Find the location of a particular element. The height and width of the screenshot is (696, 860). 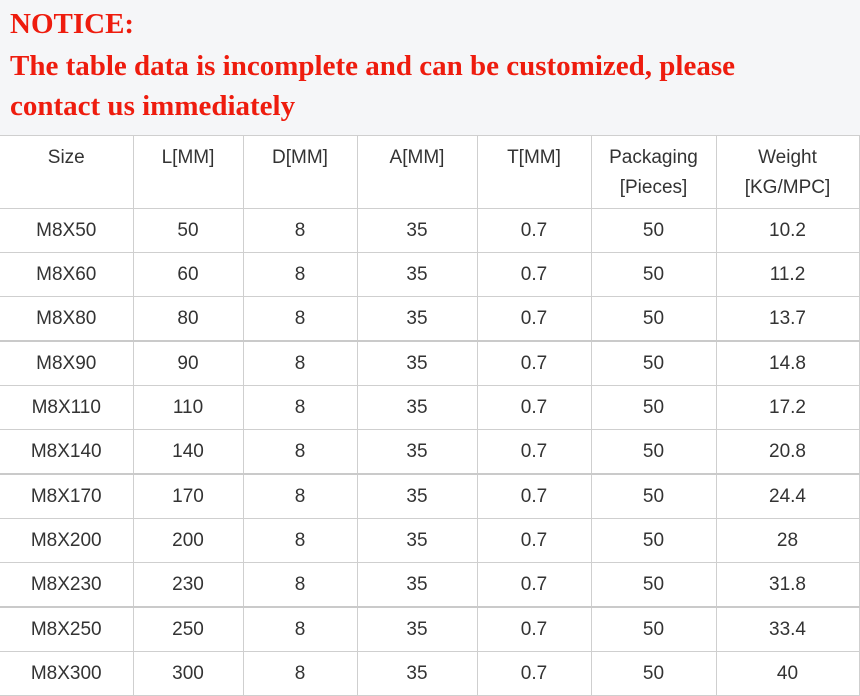

table-cell: M8X250 is located at coordinates (67, 629).